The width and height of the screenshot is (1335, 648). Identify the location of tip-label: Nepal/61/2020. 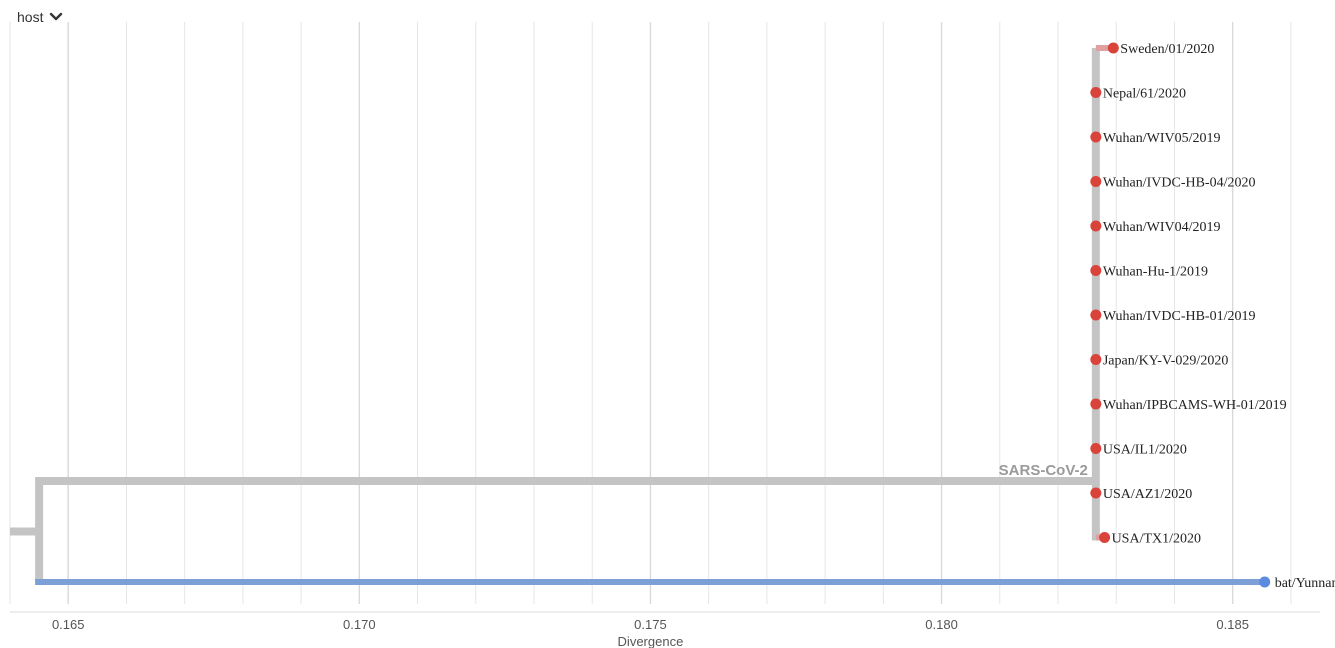
(1144, 94).